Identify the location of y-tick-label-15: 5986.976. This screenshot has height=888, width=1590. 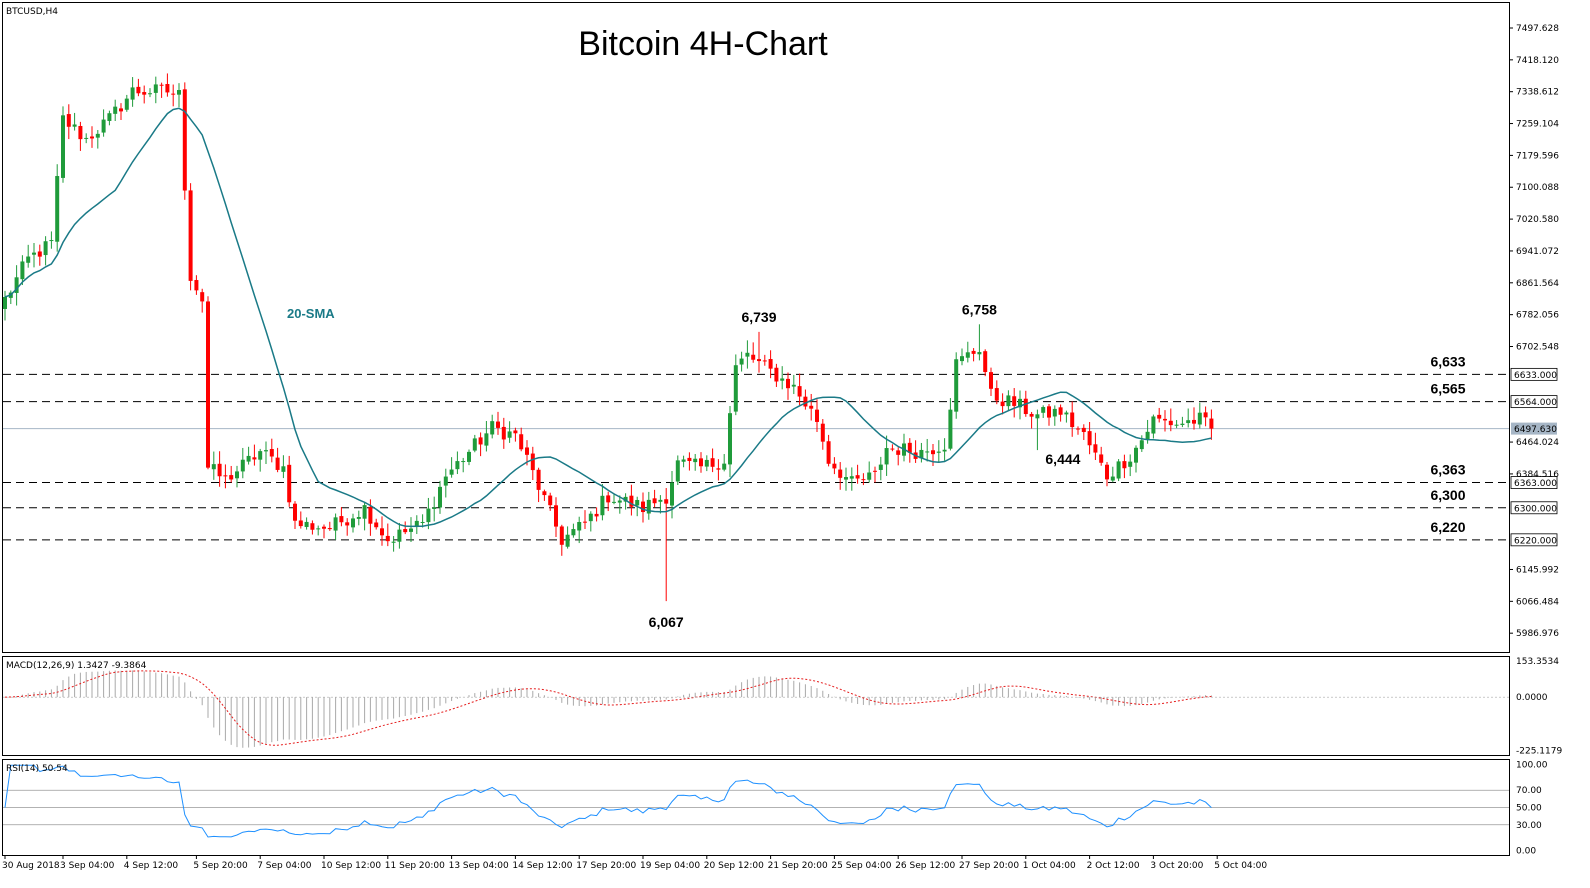
(1537, 634).